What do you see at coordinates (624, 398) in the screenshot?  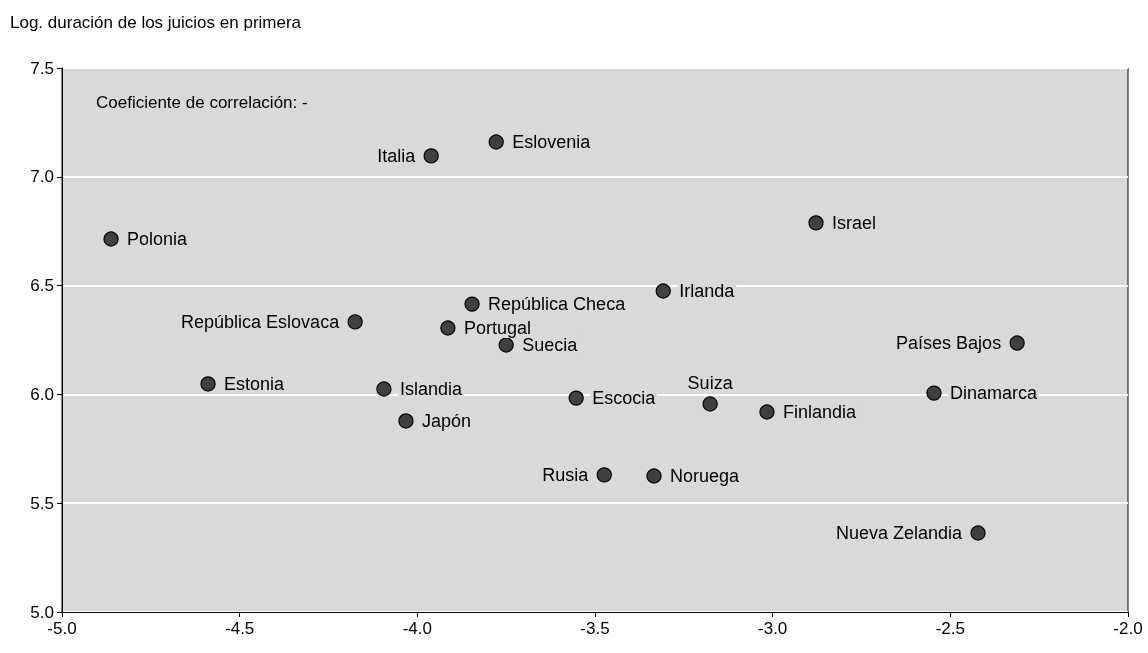 I see `annotation: Escocia` at bounding box center [624, 398].